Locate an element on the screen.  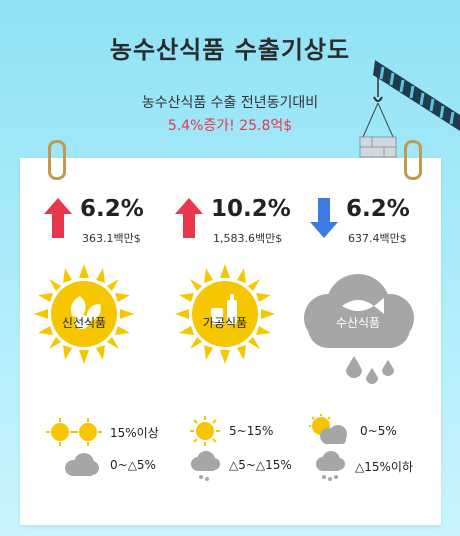
legend-label: 0~5% is located at coordinates (378, 431).